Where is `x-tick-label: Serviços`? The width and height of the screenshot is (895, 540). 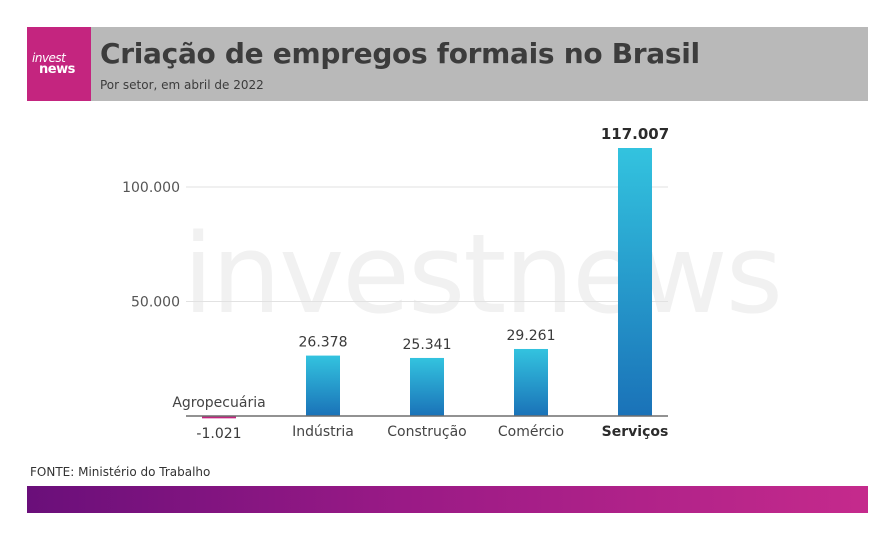
x-tick-label: Serviços is located at coordinates (635, 432).